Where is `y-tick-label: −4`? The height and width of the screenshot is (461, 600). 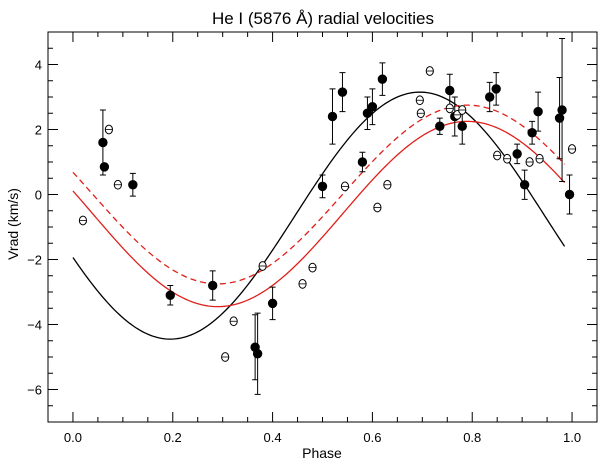
y-tick-label: −4 is located at coordinates (34, 325).